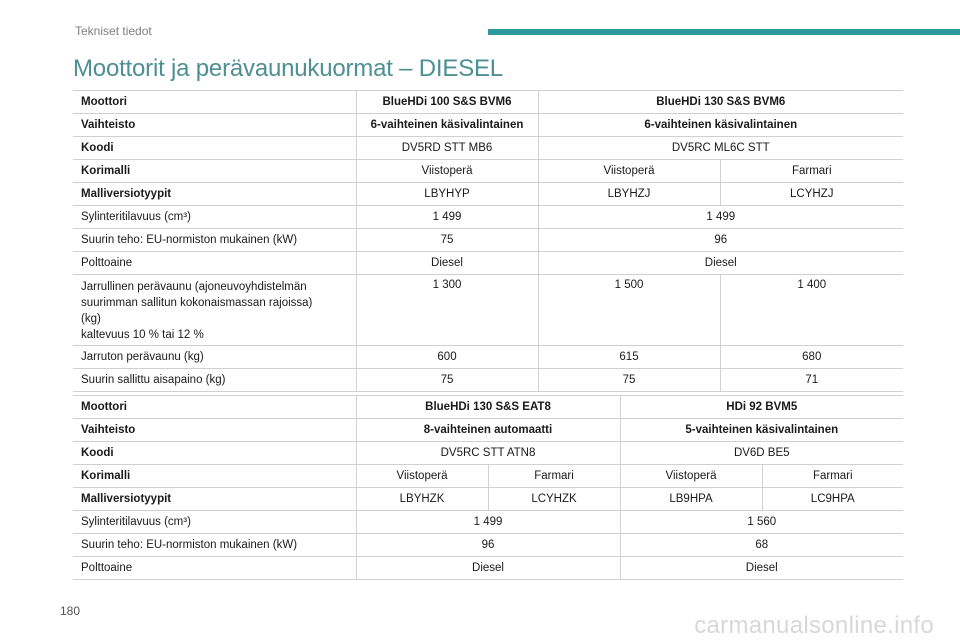  Describe the element at coordinates (288, 68) in the screenshot. I see `page-title: Moottorit ja perävaunukuormat – DIESEL` at that location.